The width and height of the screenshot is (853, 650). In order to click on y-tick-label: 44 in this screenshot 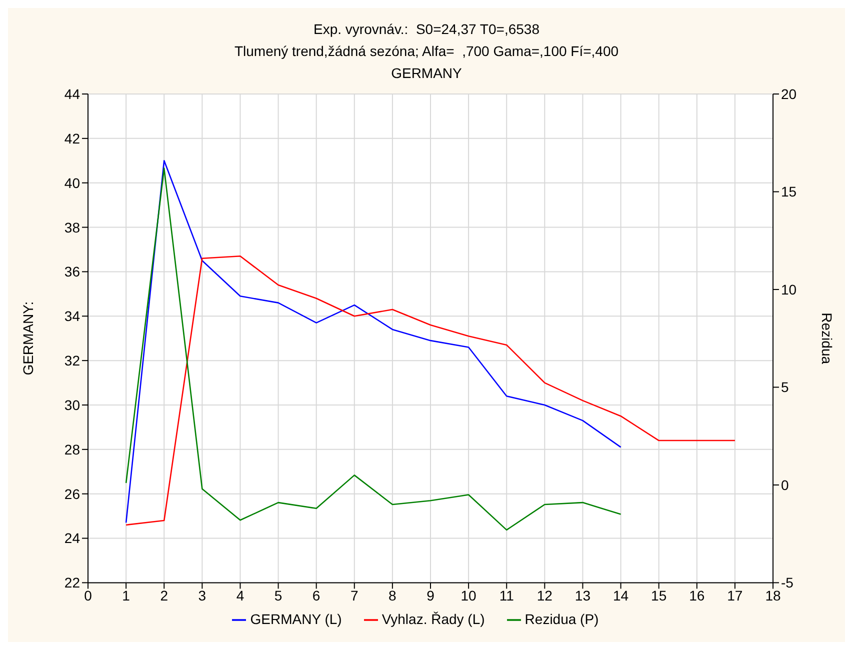, I will do `click(72, 94)`.